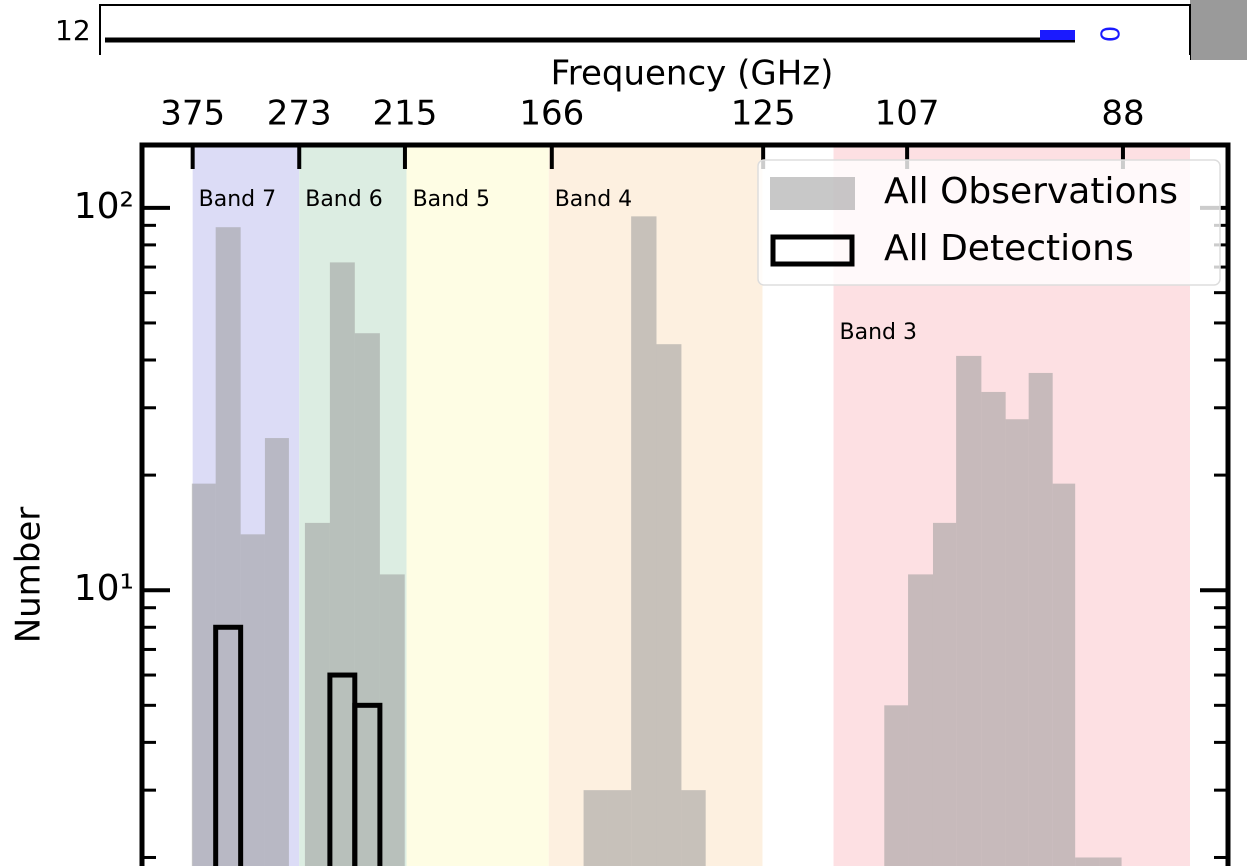  What do you see at coordinates (1057, 35) in the screenshot?
I see `background-mark` at bounding box center [1057, 35].